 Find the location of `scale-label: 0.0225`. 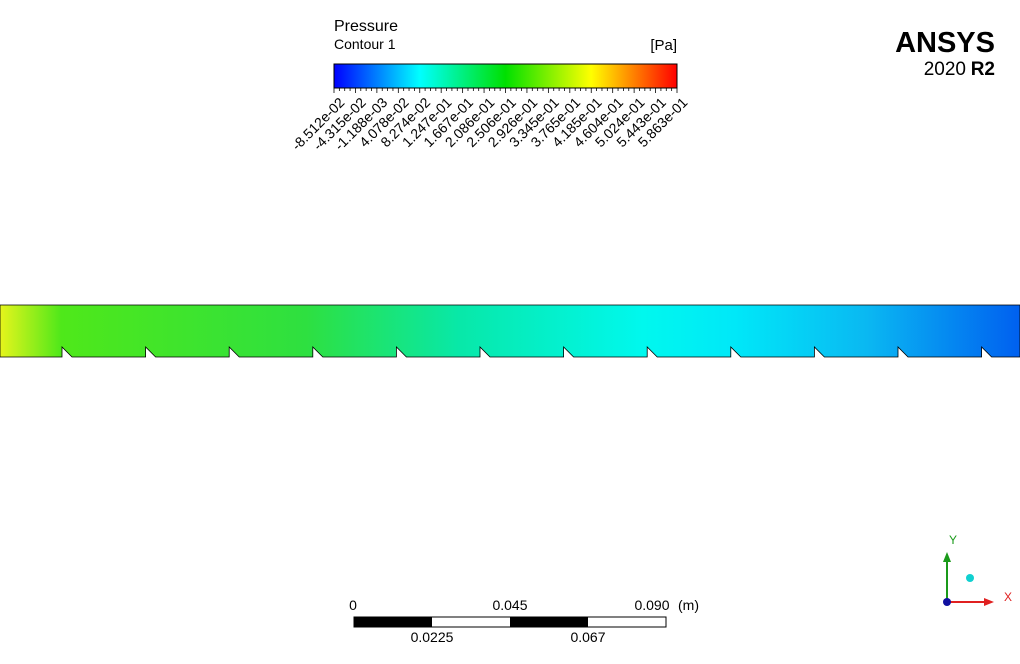

scale-label: 0.0225 is located at coordinates (432, 637).